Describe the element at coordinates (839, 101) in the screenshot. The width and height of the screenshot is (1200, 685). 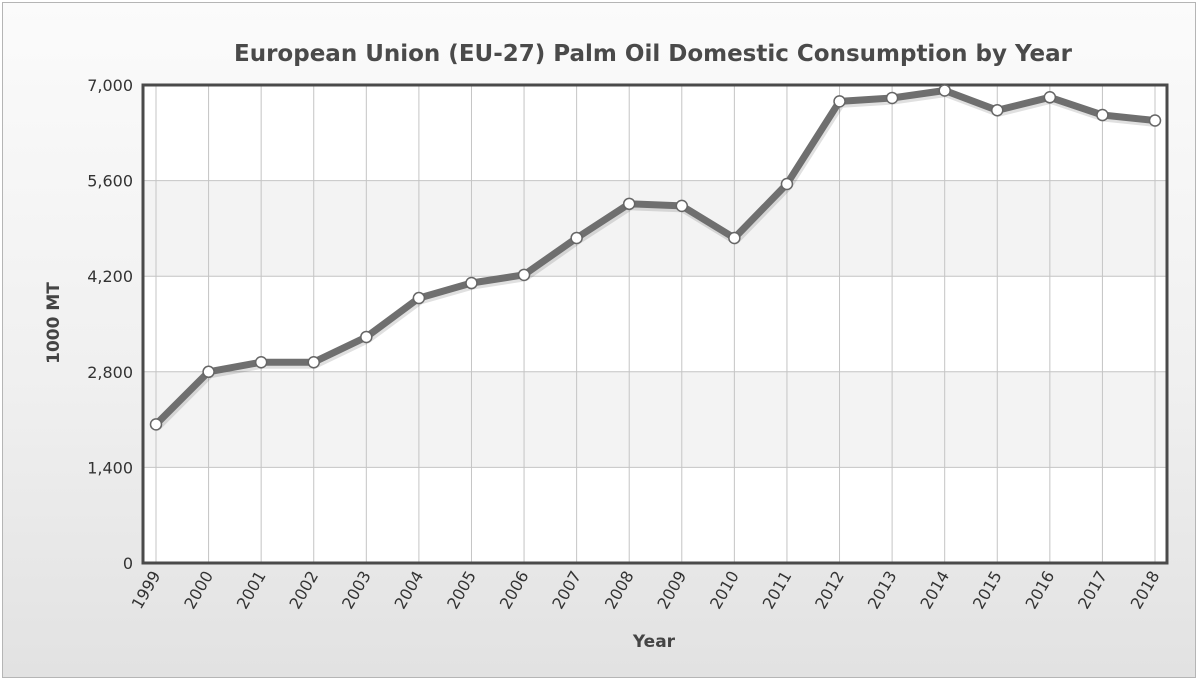
I see `data-point-2012` at that location.